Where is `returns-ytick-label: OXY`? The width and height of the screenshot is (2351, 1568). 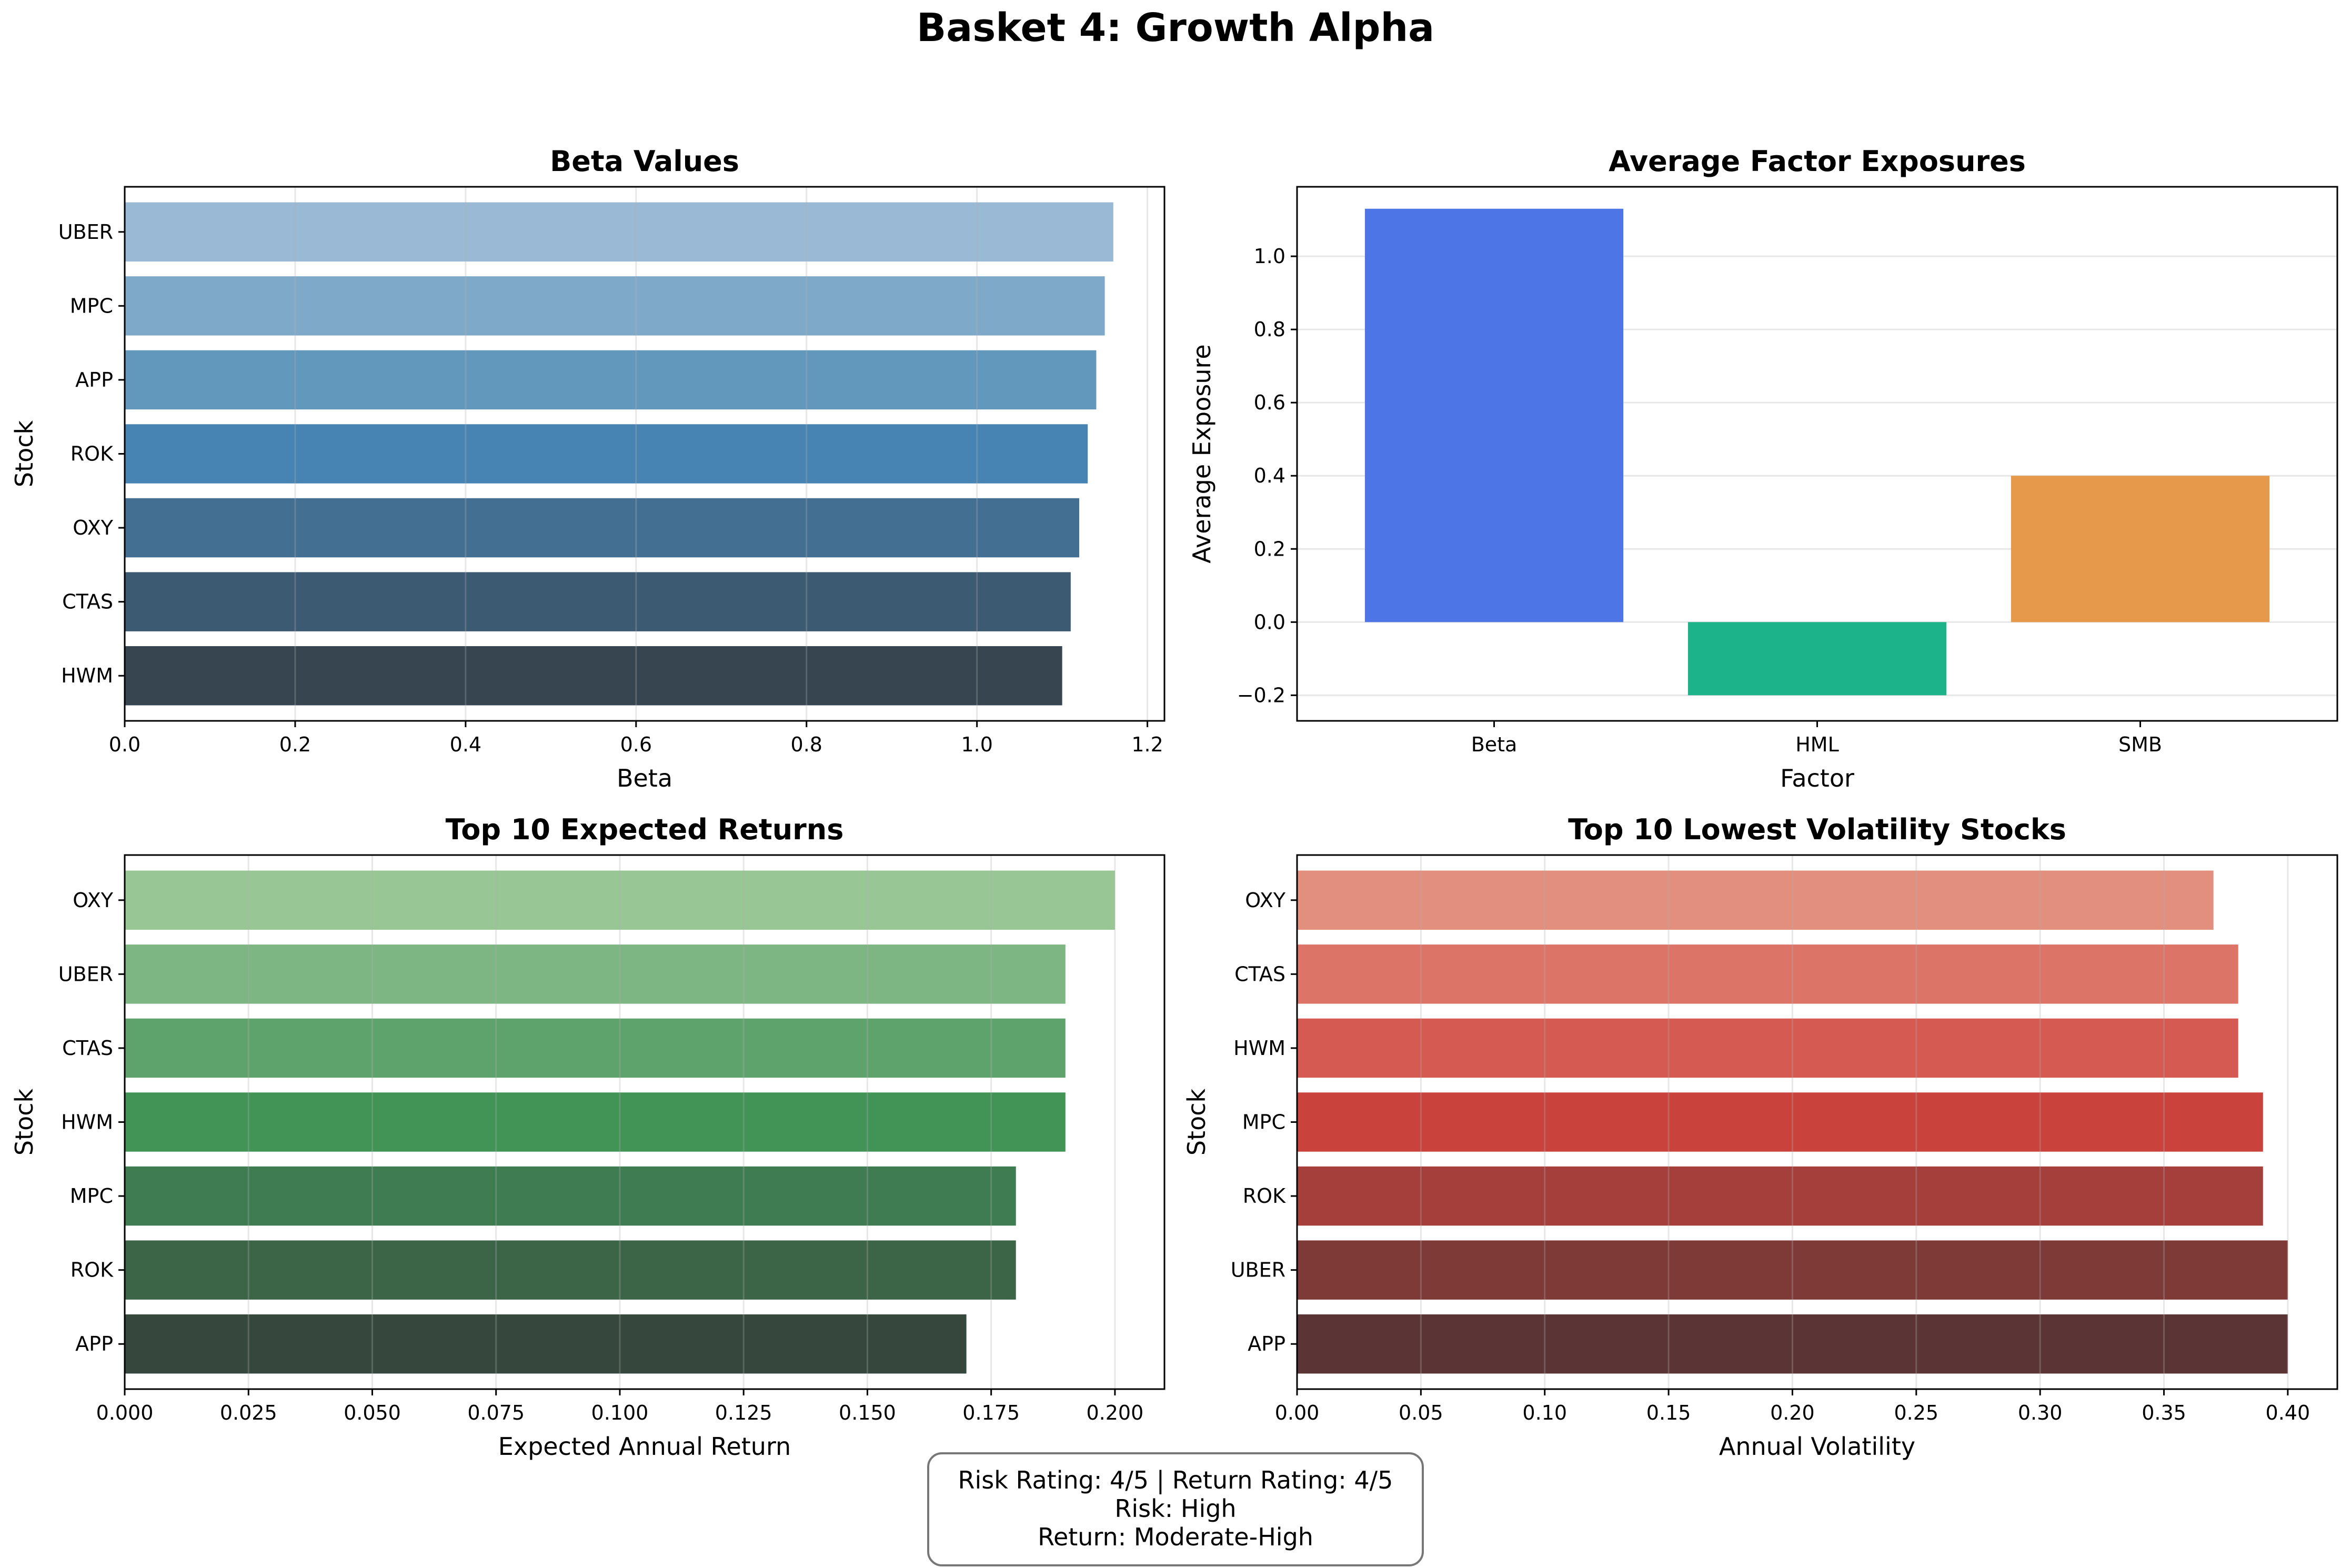 returns-ytick-label: OXY is located at coordinates (93, 900).